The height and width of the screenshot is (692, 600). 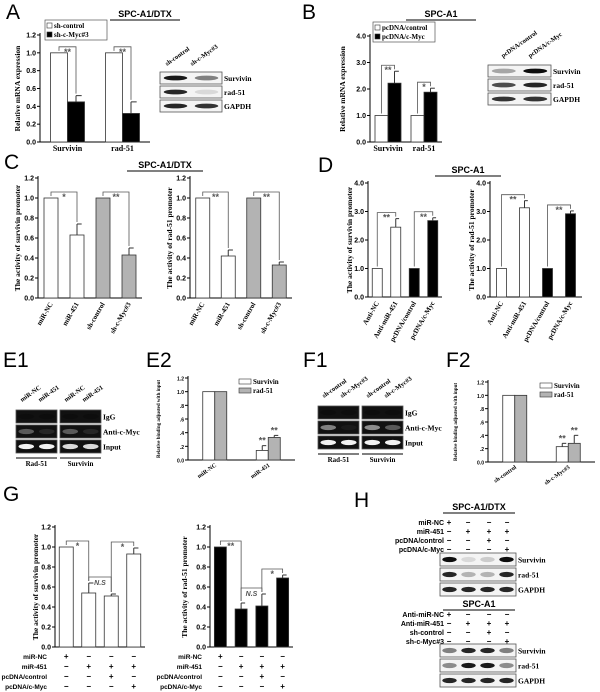 What do you see at coordinates (31, 71) in the screenshot?
I see `y-tick-label: 0.8` at bounding box center [31, 71].